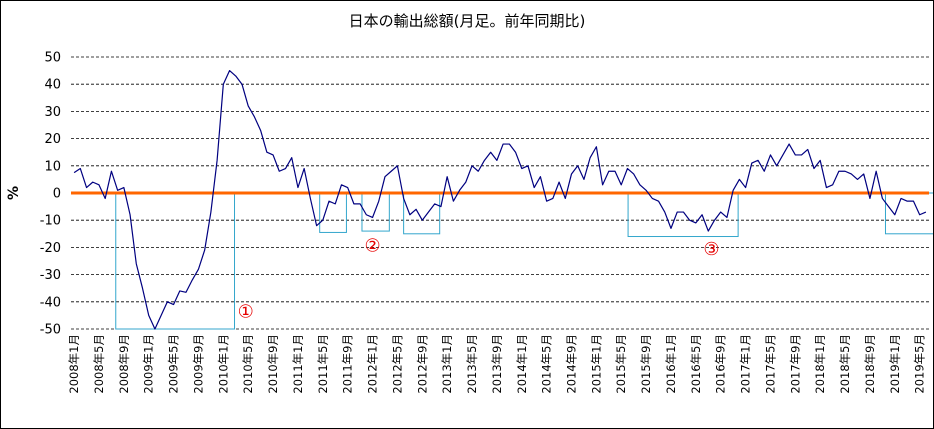  Describe the element at coordinates (52, 139) in the screenshot. I see `y-tick-label: 20` at that location.